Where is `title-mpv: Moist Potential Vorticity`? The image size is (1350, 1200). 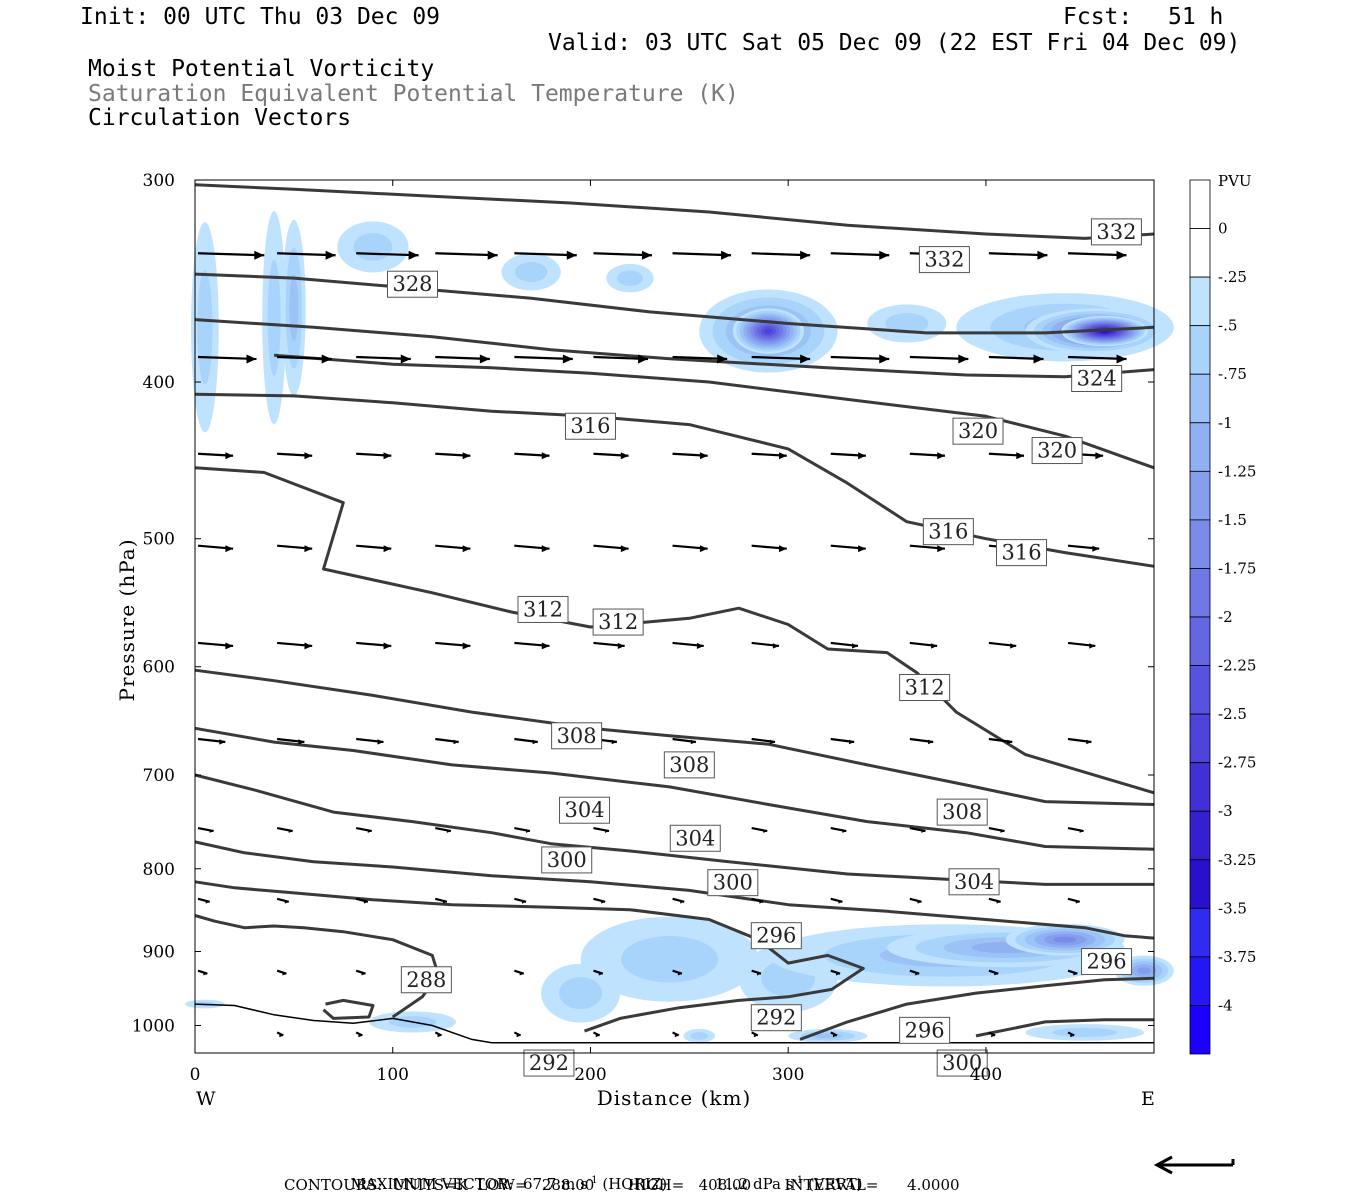
title-mpv: Moist Potential Vorticity is located at coordinates (261, 69).